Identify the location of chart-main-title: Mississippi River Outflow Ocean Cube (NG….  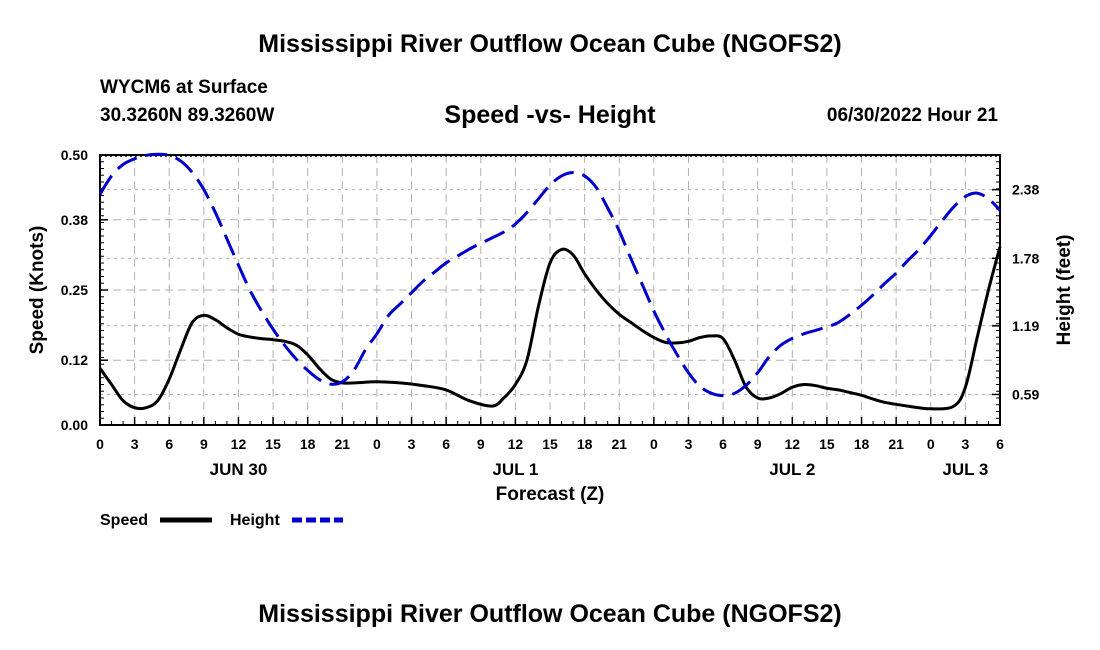
(550, 44).